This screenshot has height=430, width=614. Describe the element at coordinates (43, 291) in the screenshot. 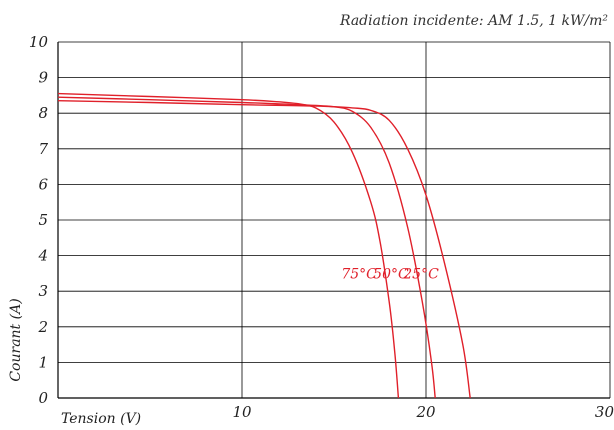

I see `y-tick-label: 3` at that location.